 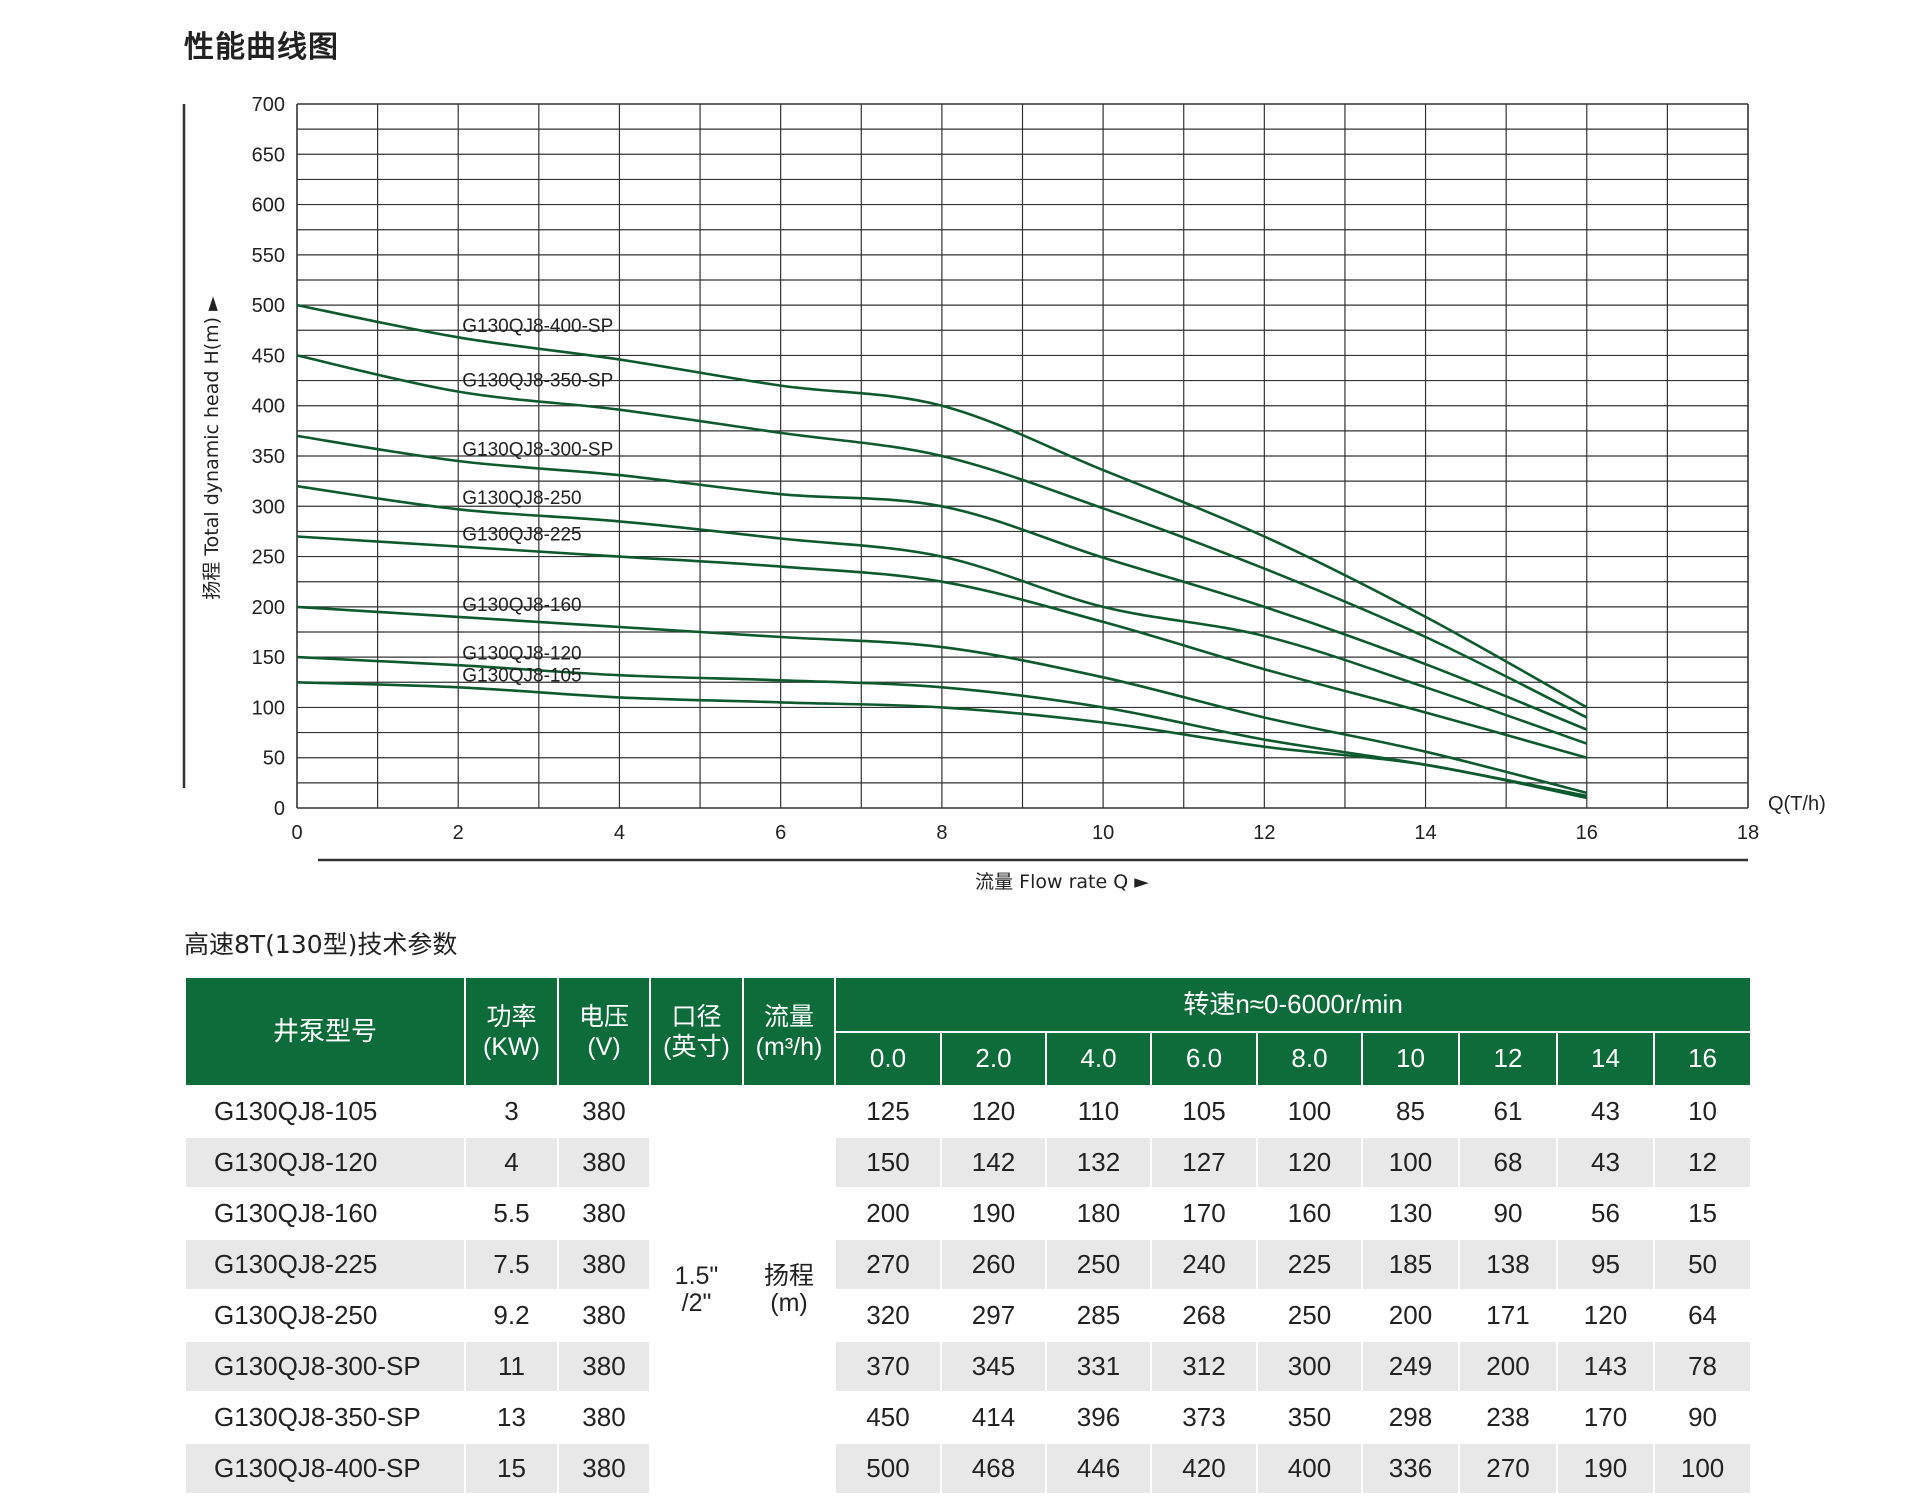 I want to click on header-power: 功率 (KW), so click(x=511, y=1032).